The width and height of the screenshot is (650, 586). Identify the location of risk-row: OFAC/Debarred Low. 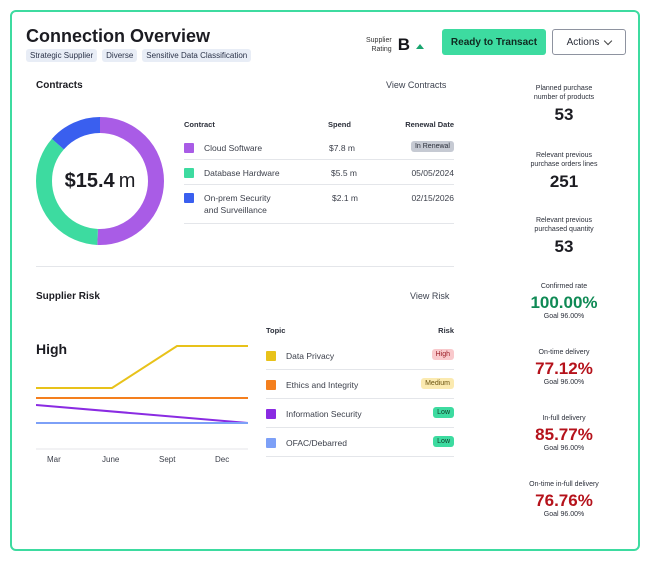
(360, 442).